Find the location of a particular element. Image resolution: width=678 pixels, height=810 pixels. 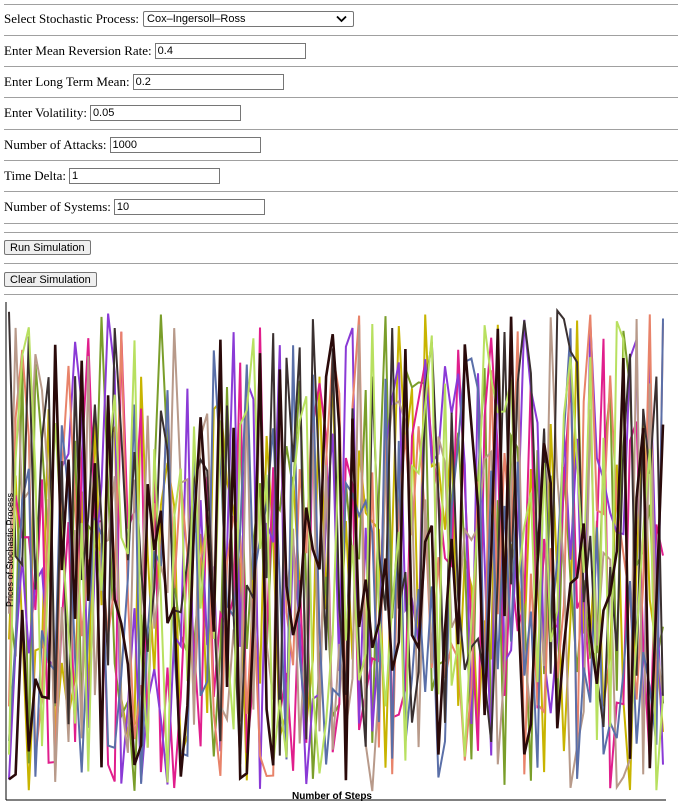

process-label: Select Stochastic Process: is located at coordinates (72, 18).